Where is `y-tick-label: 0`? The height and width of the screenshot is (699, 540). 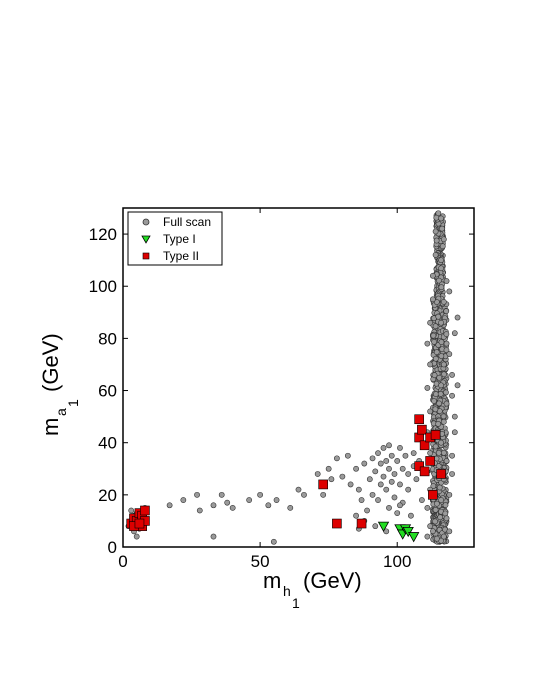 y-tick-label: 0 is located at coordinates (112, 547).